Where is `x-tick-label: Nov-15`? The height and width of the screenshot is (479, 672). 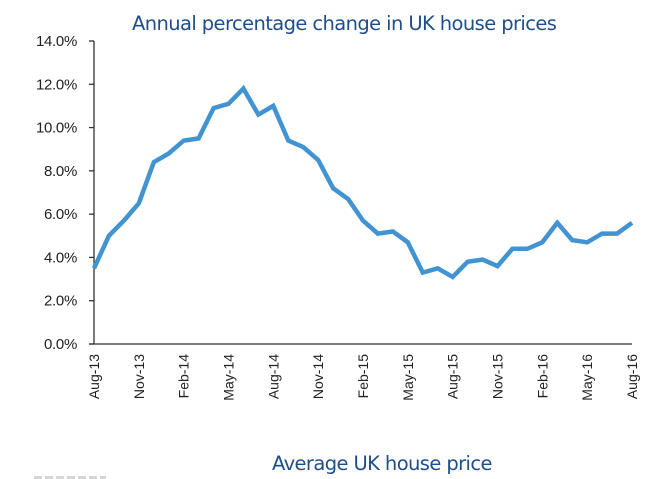
x-tick-label: Nov-15 is located at coordinates (498, 376).